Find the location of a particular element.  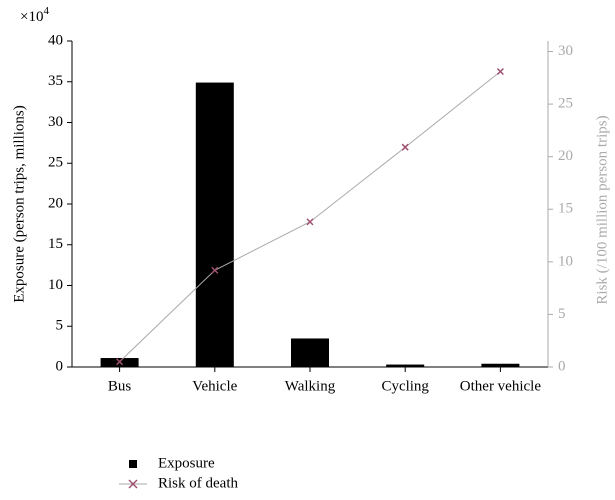

y2-axis-label: Risk (/100 million person trips) is located at coordinates (602, 209).